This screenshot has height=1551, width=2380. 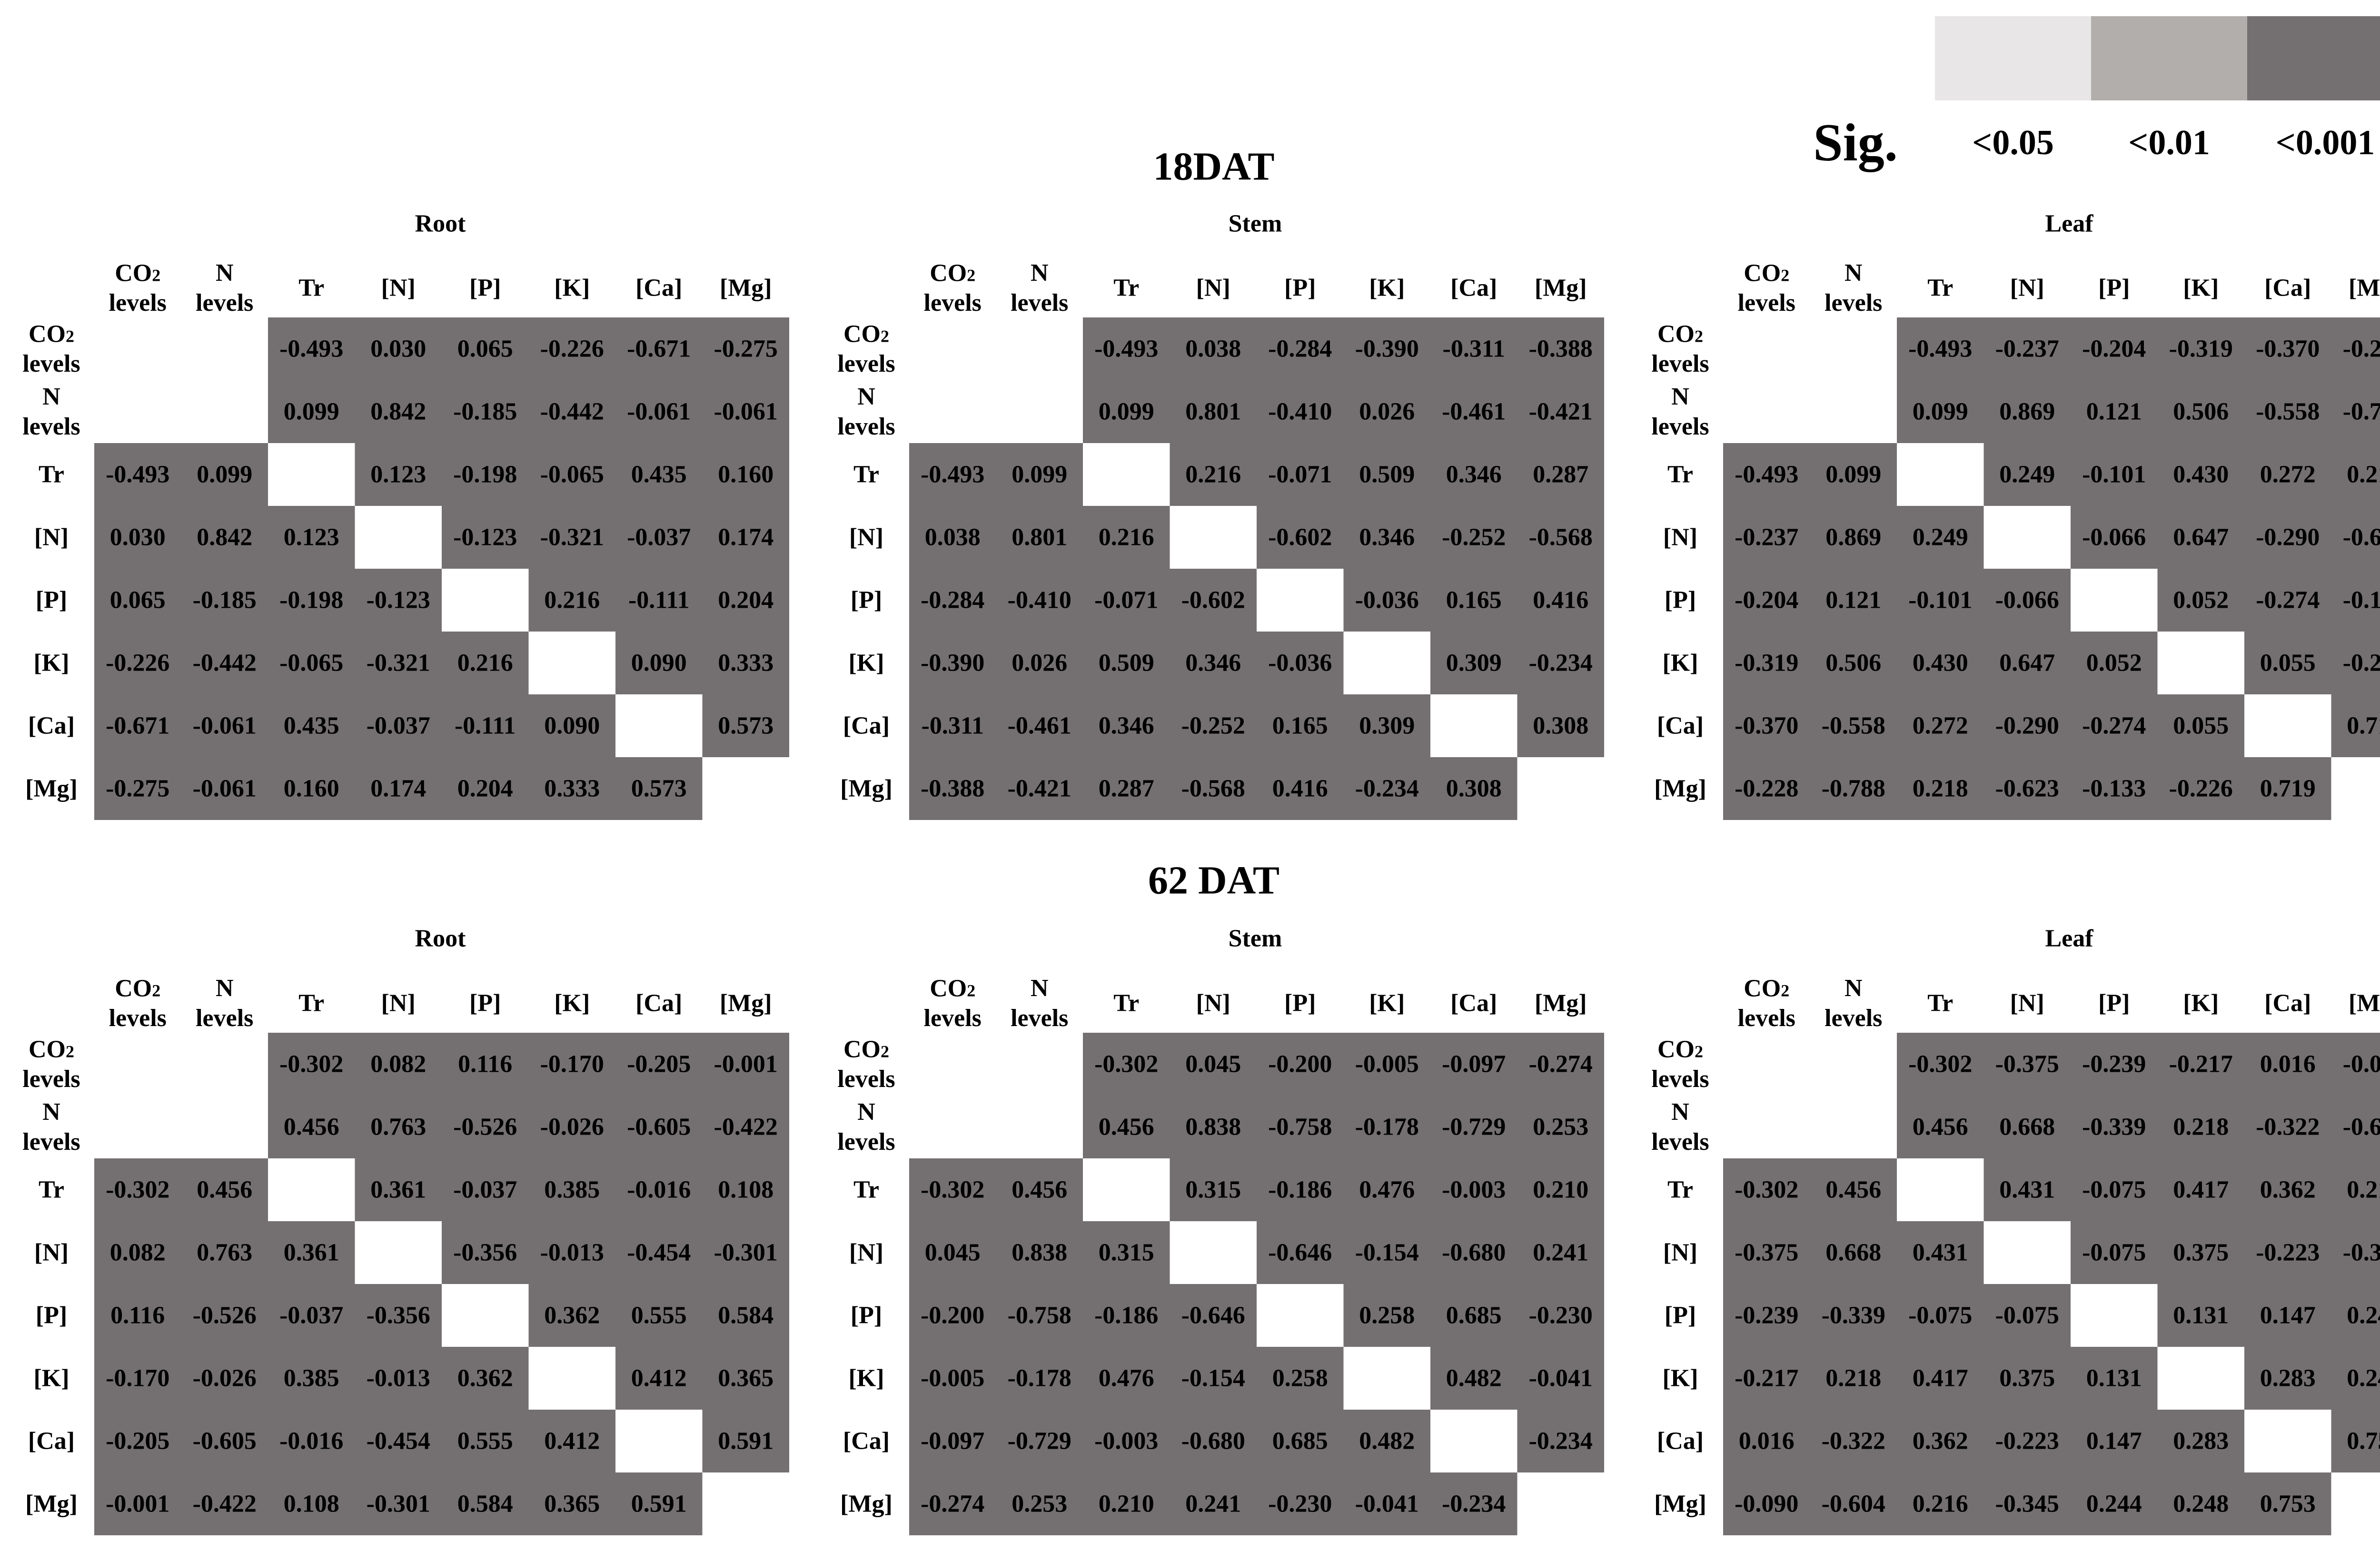 I want to click on row-label: [N], so click(x=866, y=1252).